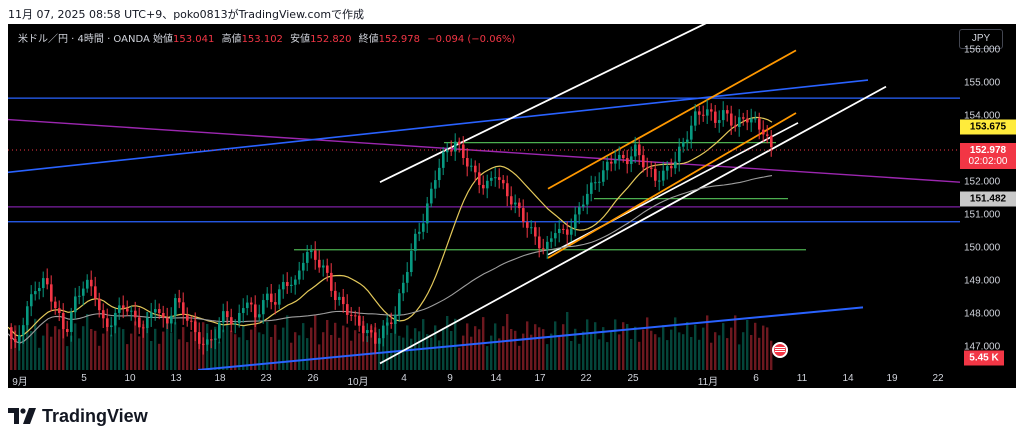  What do you see at coordinates (892, 378) in the screenshot?
I see `time-tick-label: 19` at bounding box center [892, 378].